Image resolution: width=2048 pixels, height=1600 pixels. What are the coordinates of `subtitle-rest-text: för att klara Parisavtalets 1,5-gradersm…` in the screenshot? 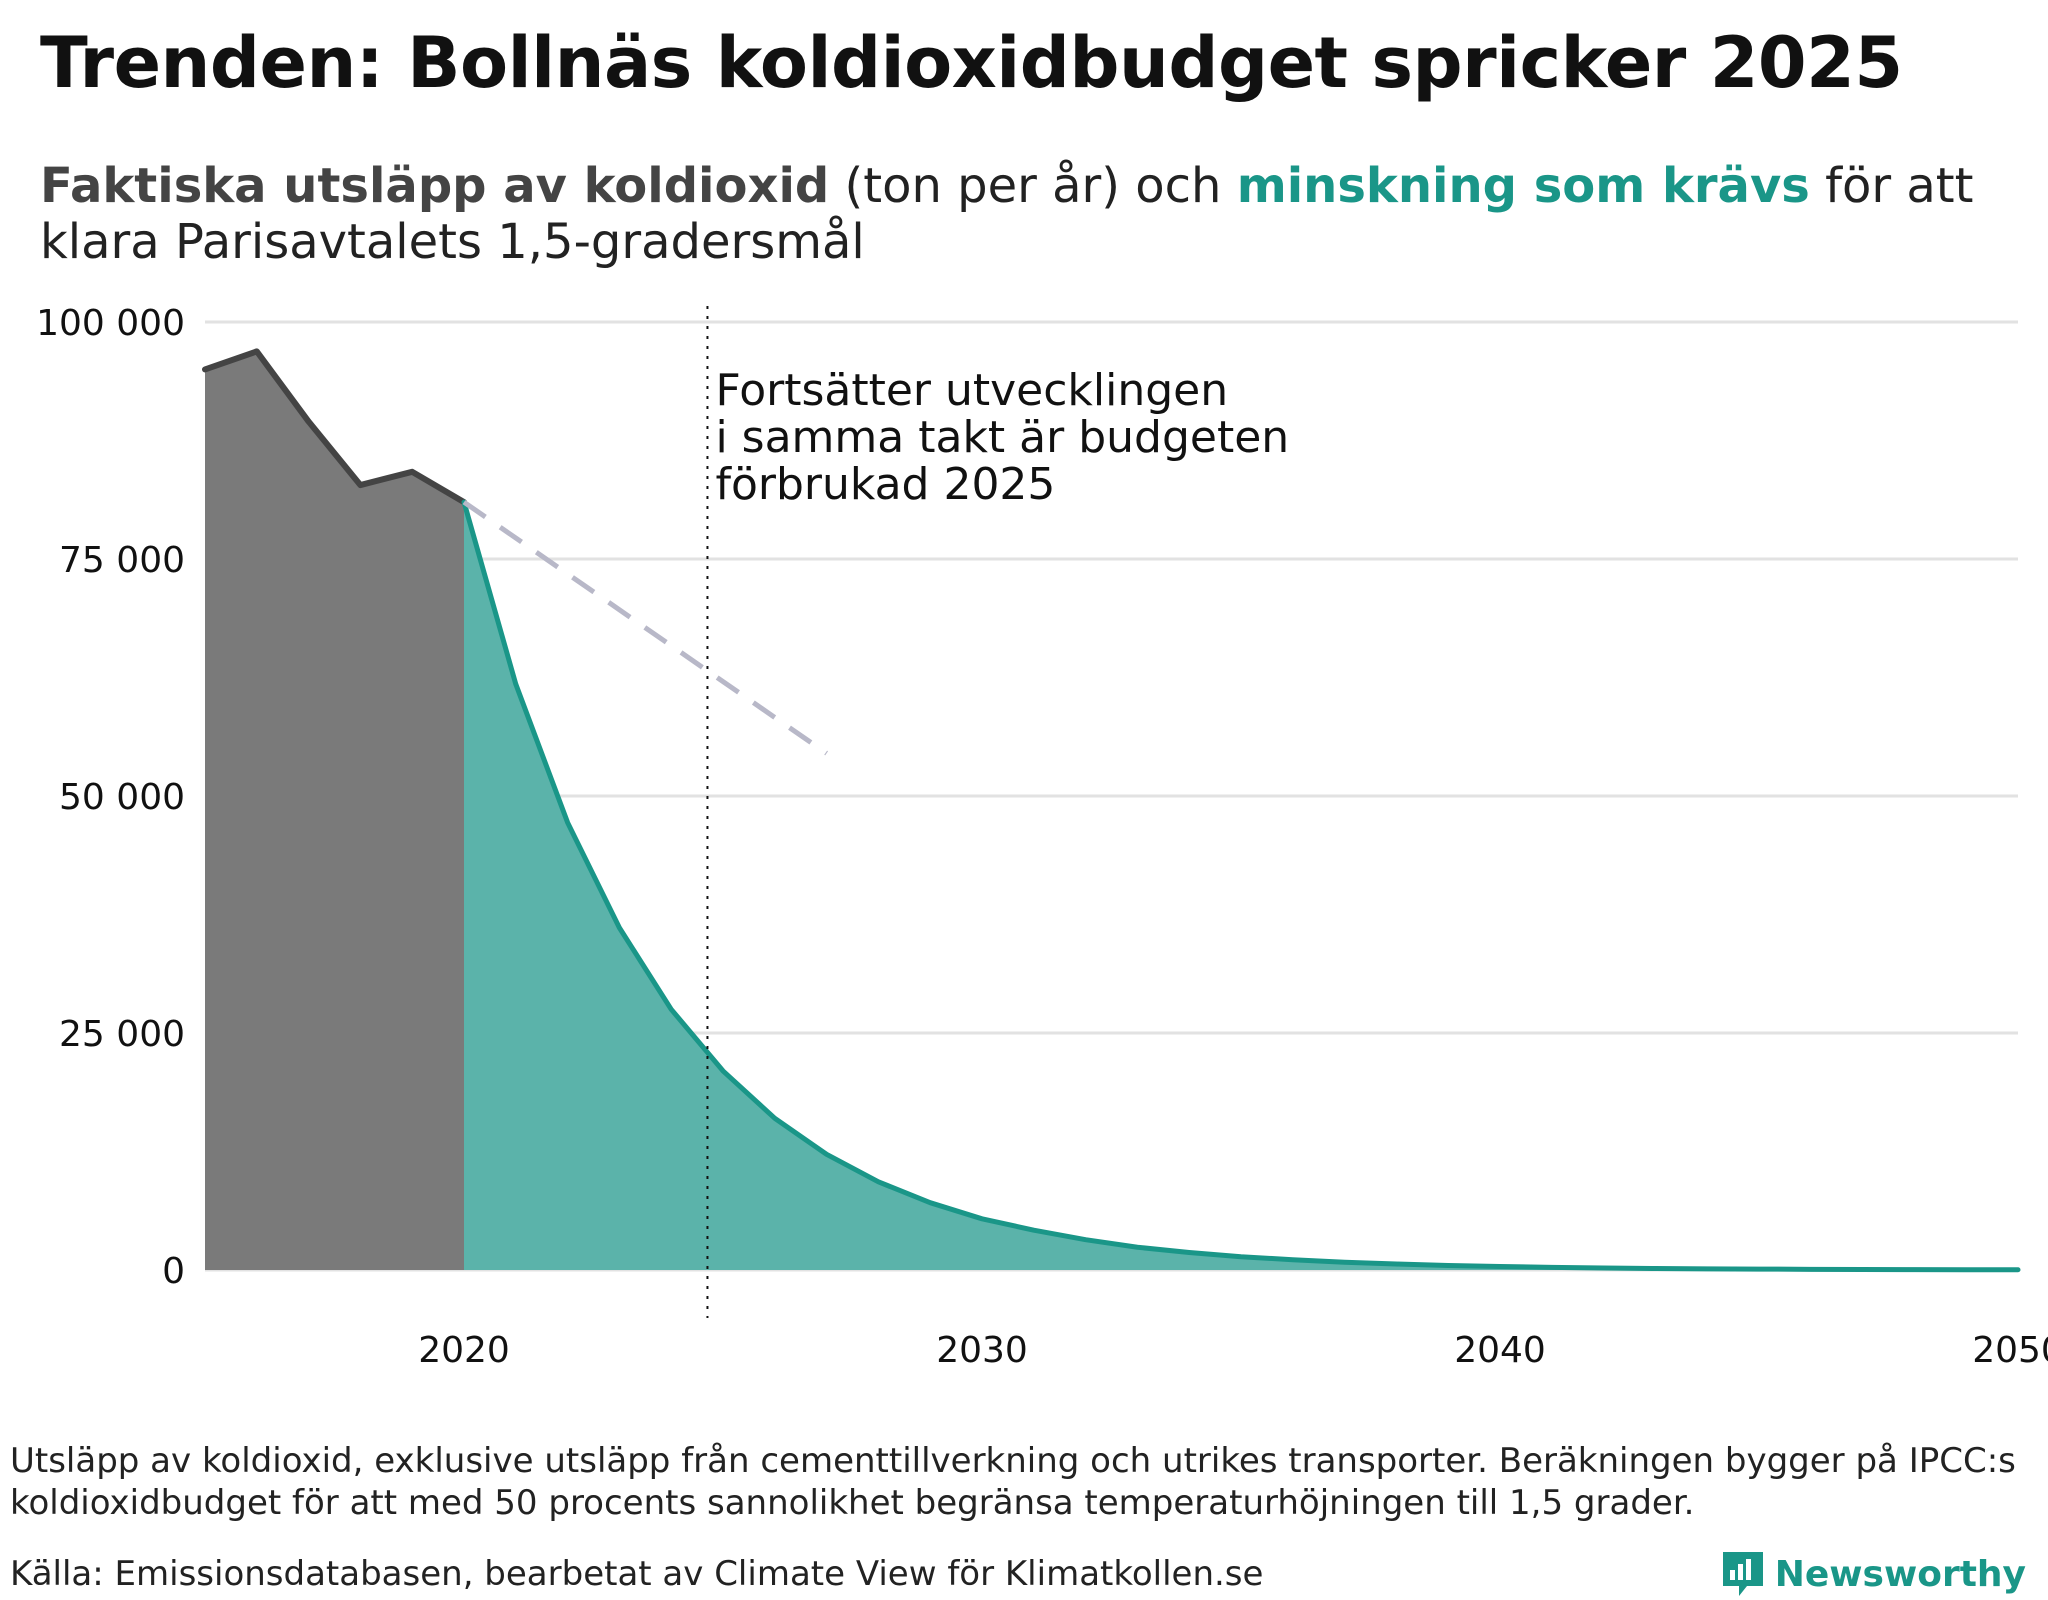 It's located at (1007, 214).